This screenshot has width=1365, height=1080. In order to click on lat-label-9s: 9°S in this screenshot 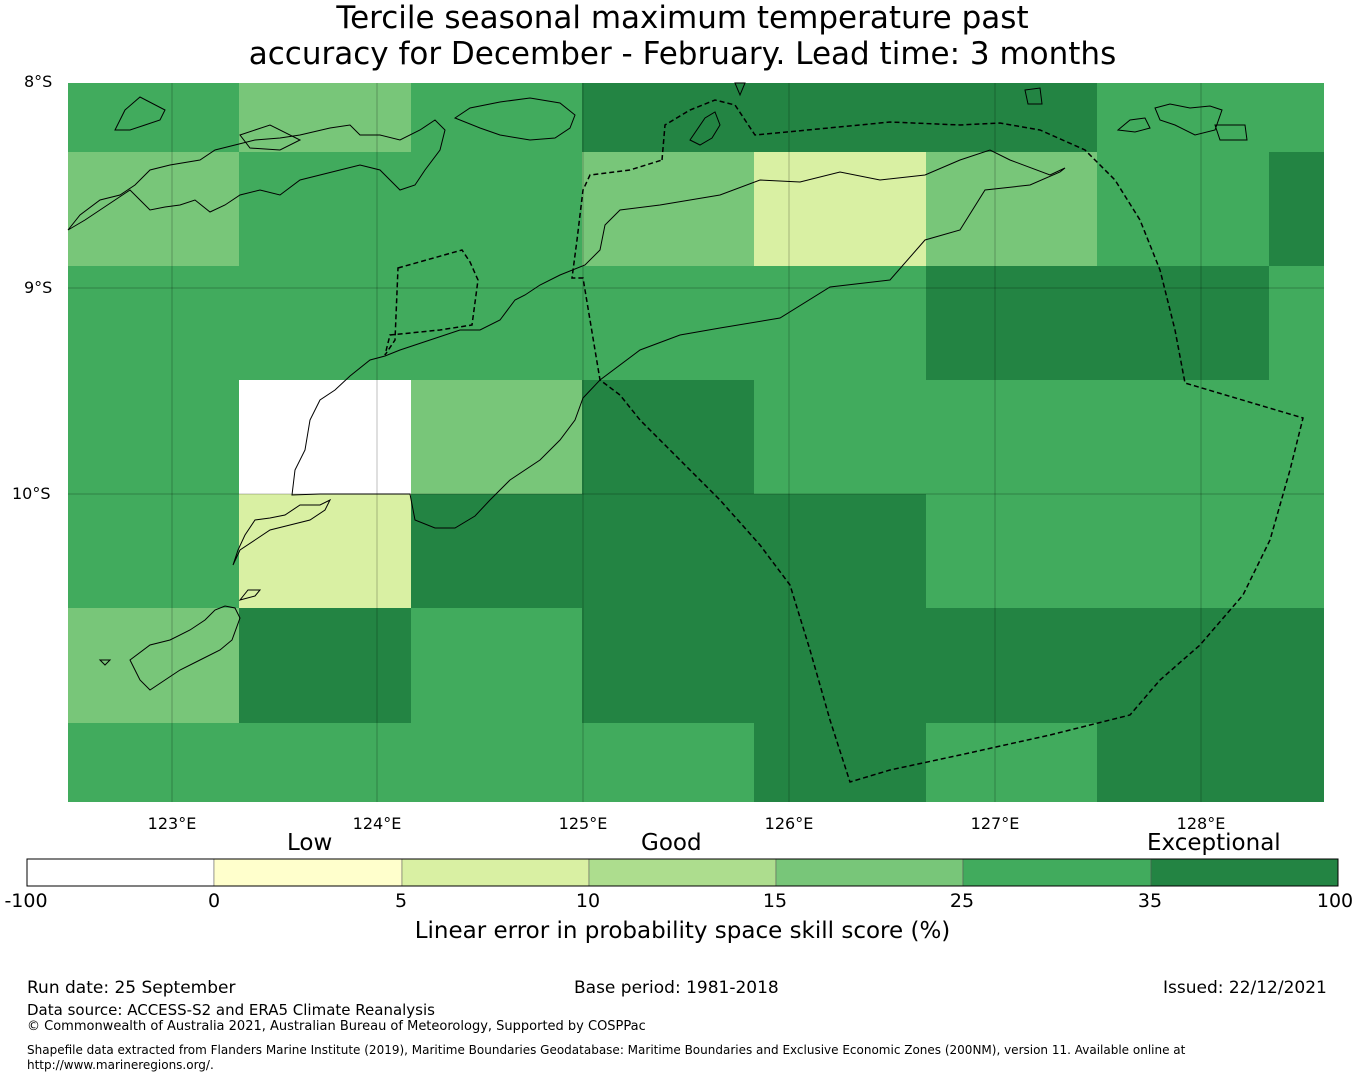, I will do `click(38, 287)`.